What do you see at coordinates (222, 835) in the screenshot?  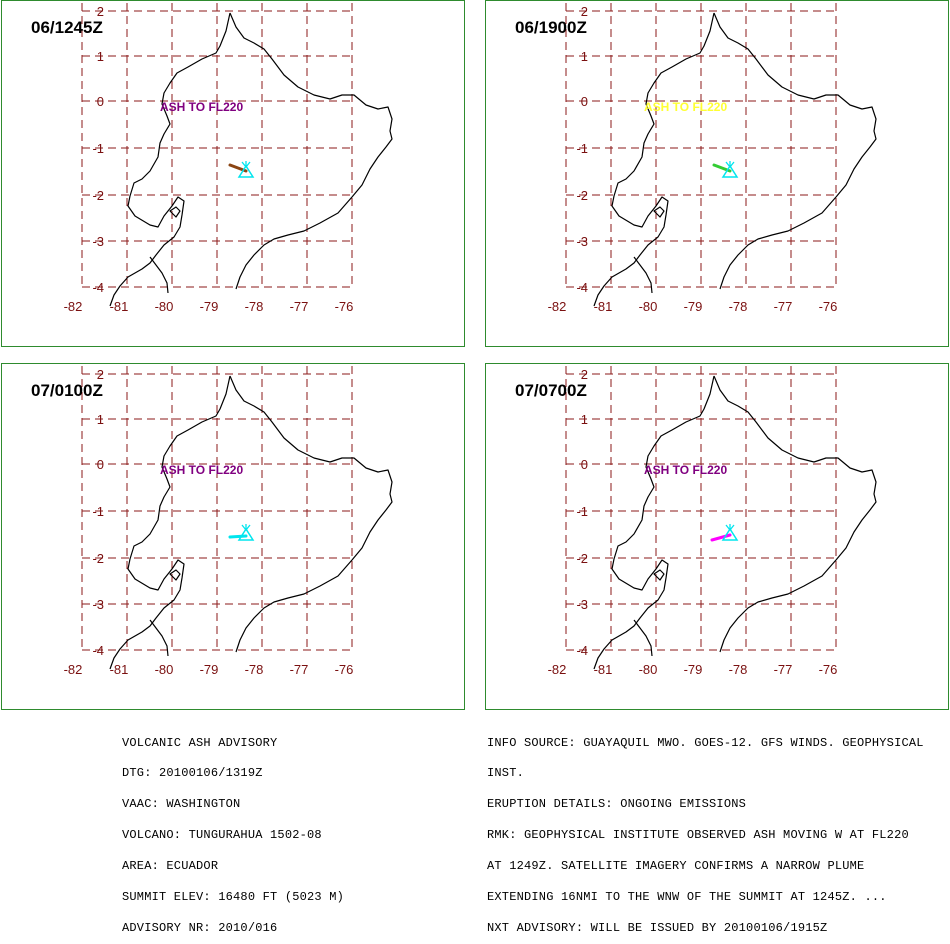 I see `advisory-line: VOLCANO: TUNGURAHUA 1502-08` at bounding box center [222, 835].